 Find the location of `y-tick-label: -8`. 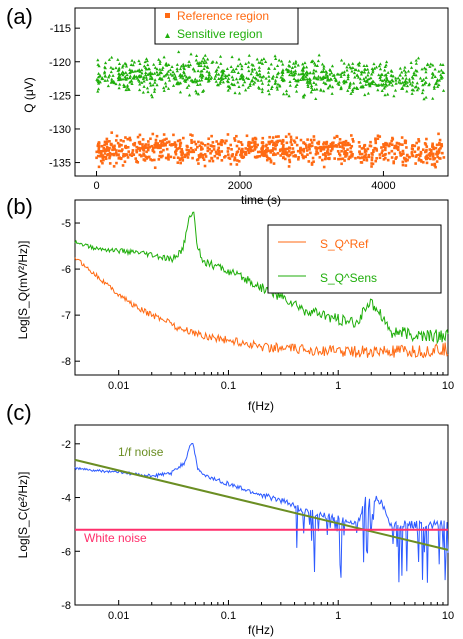

y-tick-label: -8 is located at coordinates (66, 362).